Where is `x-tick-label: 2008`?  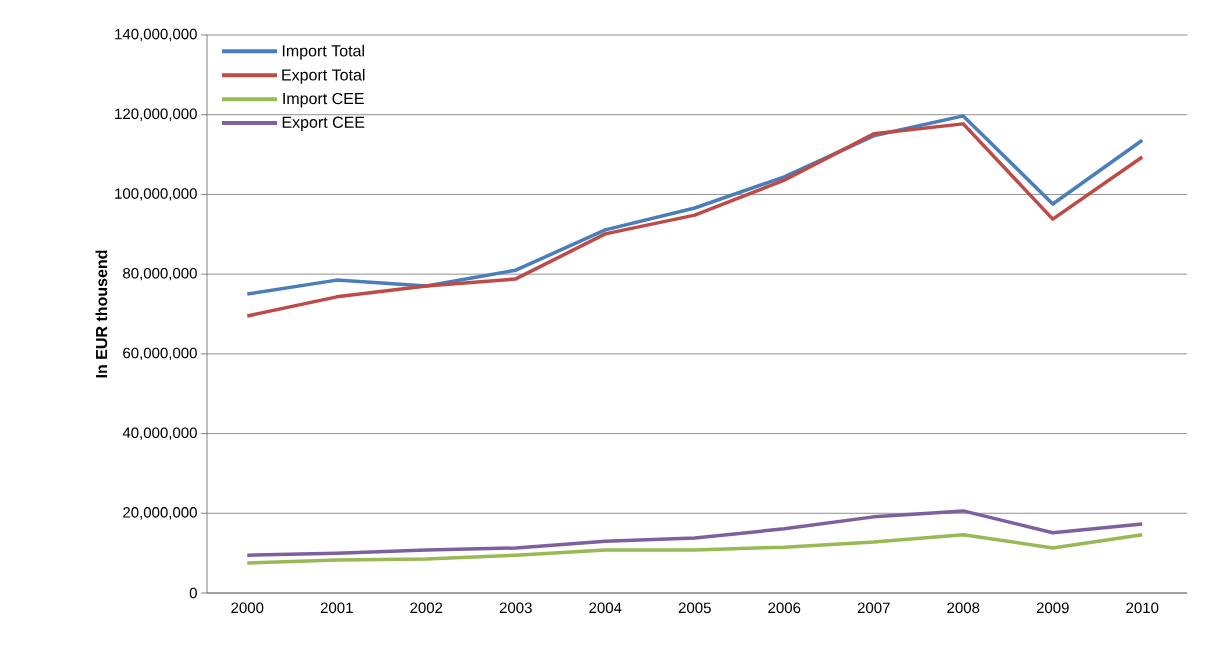 x-tick-label: 2008 is located at coordinates (963, 608).